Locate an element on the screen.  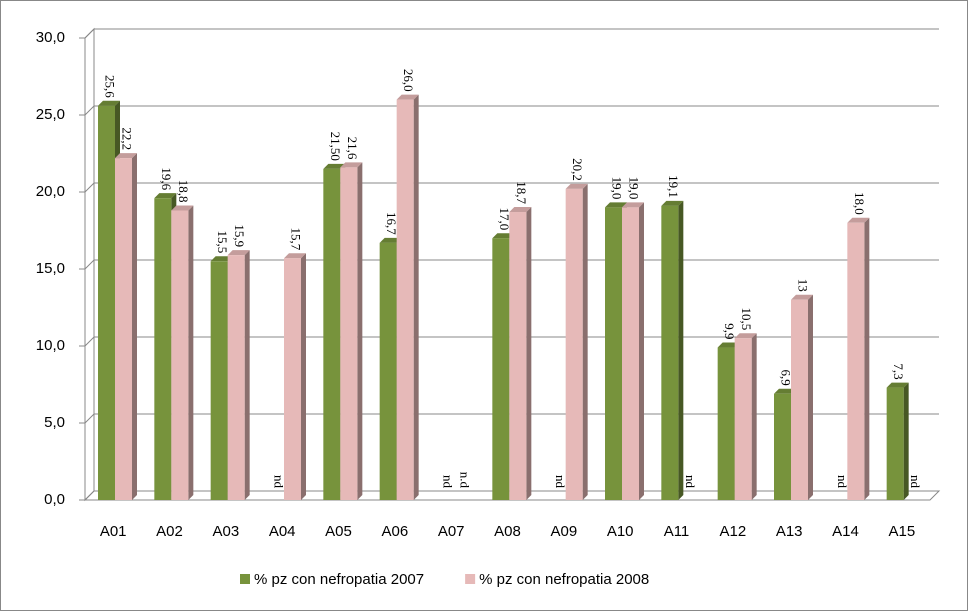
x-tick-label: A12 is located at coordinates (732, 531).